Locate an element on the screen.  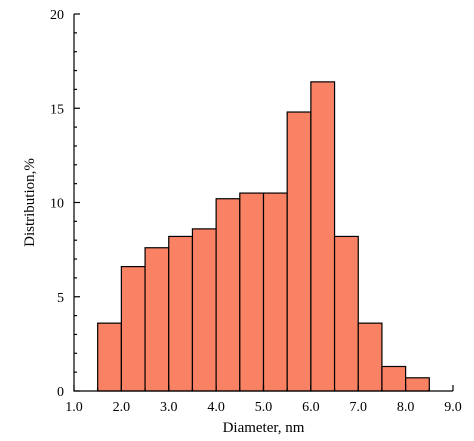
x-tick-label: 6.0 is located at coordinates (311, 407).